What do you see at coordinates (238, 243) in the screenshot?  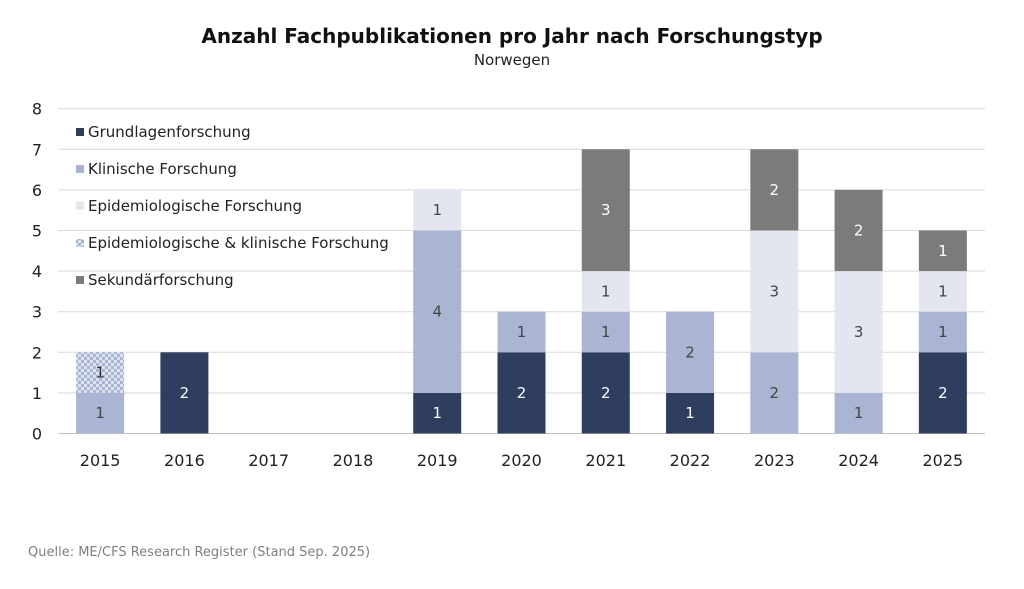 I see `legend-item: Epidemiologische & klinische Forschung` at bounding box center [238, 243].